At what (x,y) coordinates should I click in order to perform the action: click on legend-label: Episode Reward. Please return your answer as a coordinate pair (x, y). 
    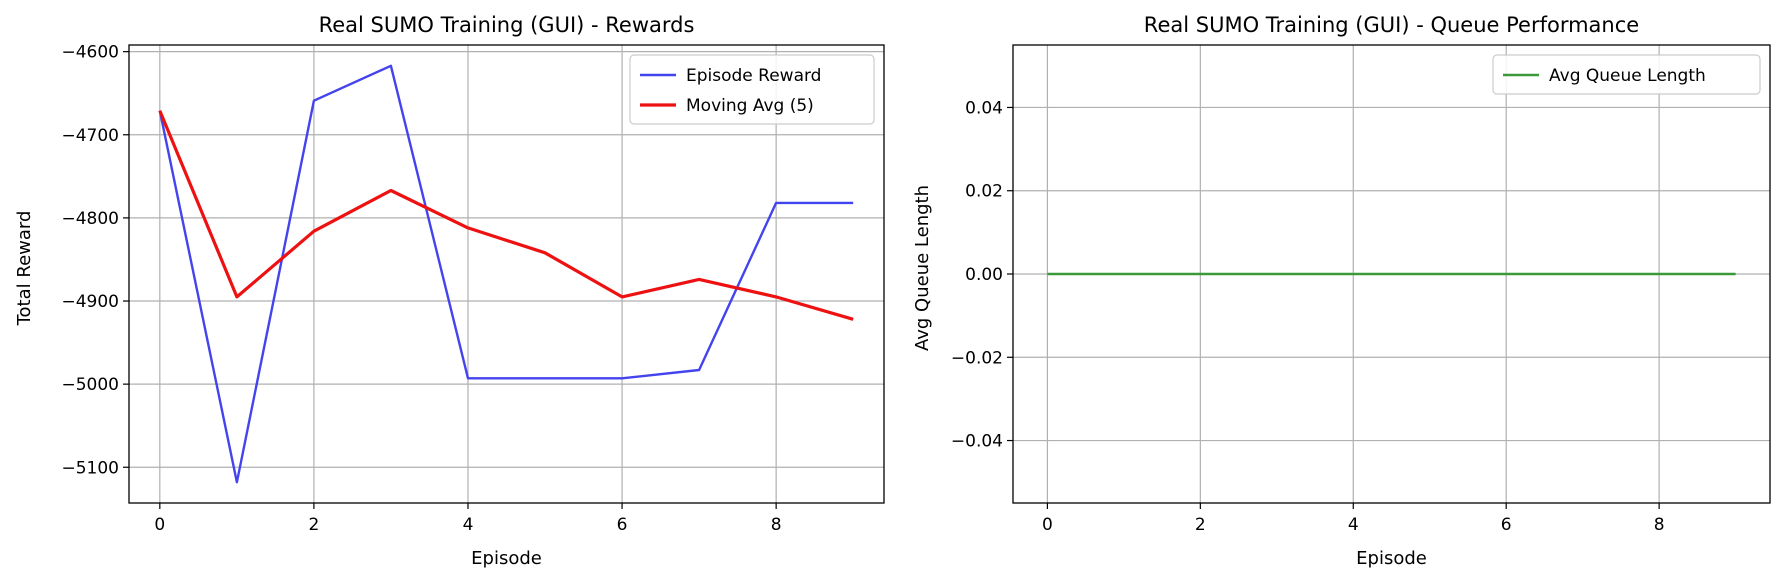
    Looking at the image, I should click on (753, 76).